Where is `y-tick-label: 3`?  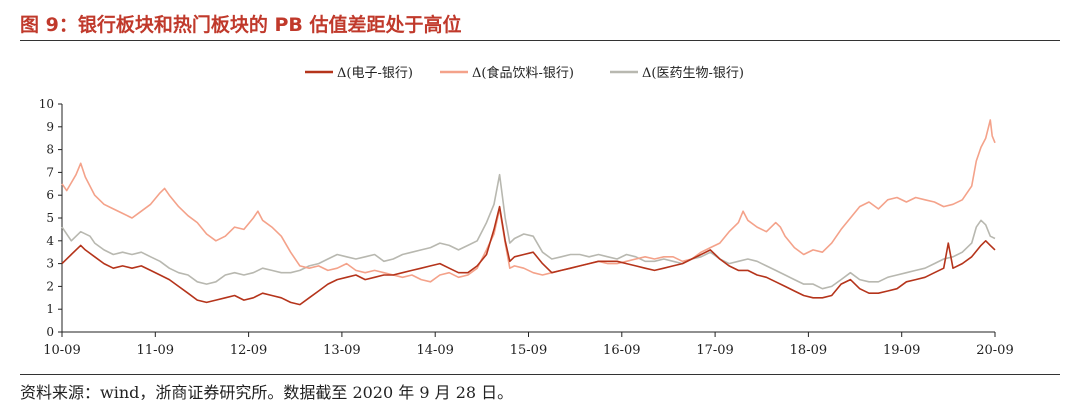
y-tick-label: 3 is located at coordinates (50, 264).